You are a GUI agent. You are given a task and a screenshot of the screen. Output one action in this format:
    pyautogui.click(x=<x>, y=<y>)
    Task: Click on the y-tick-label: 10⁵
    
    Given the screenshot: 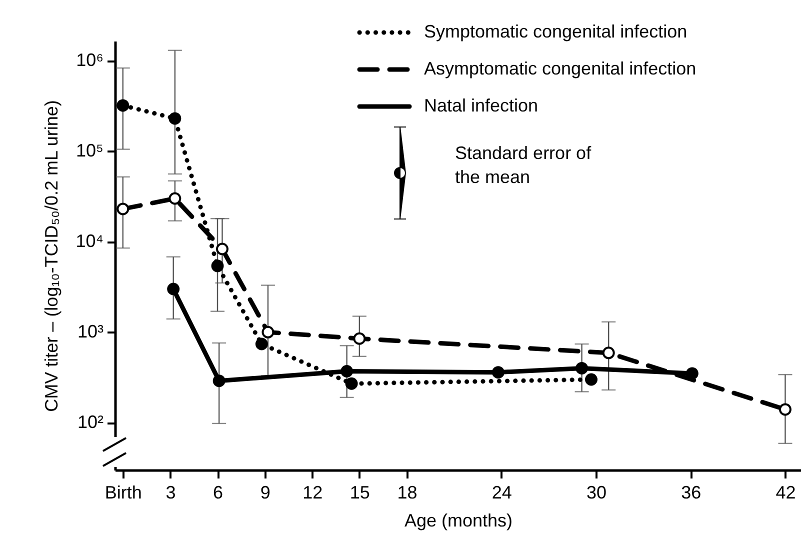 What is the action you would take?
    pyautogui.click(x=90, y=150)
    